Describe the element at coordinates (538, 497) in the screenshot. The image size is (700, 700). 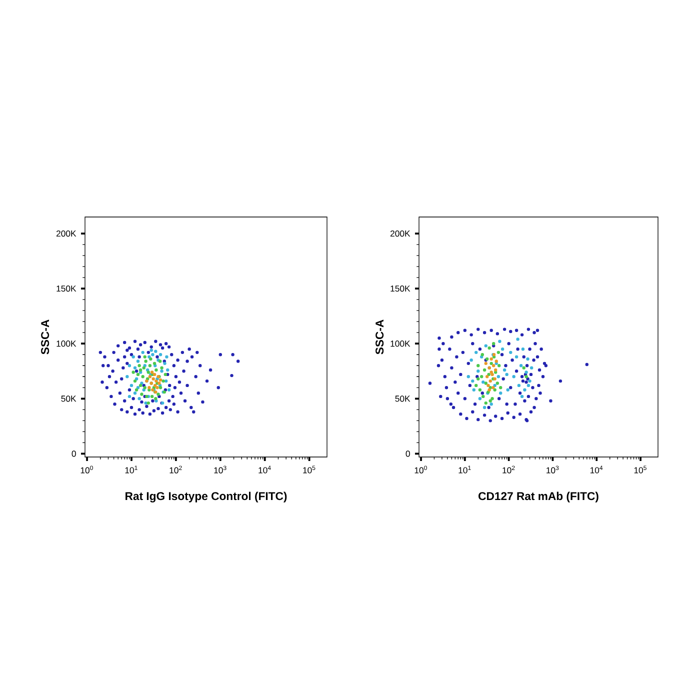
I see `x-axis-title: CD127 Rat mAb (FITC)` at that location.